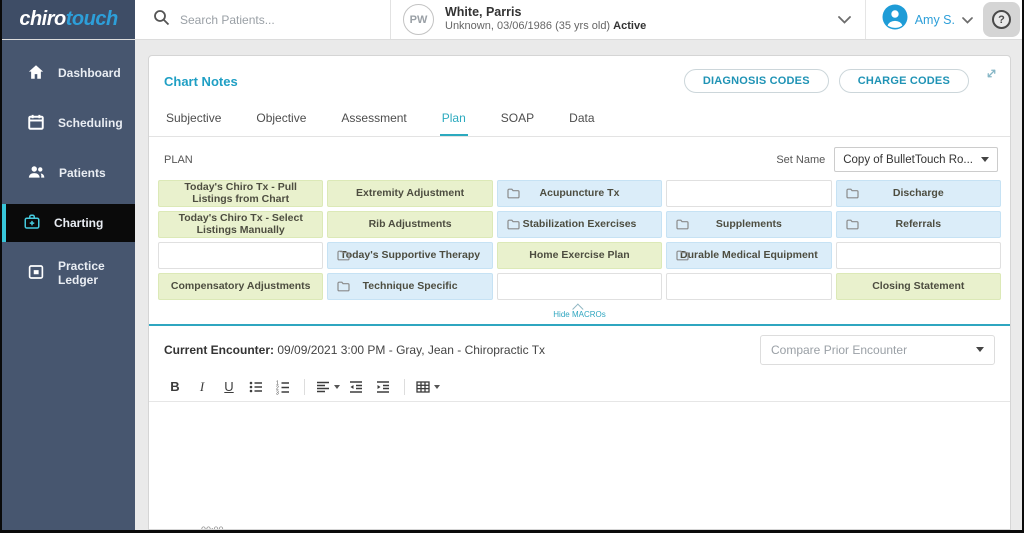  What do you see at coordinates (756, 81) in the screenshot?
I see `diagnosis-codes-button: DIAGNOSIS CODES` at bounding box center [756, 81].